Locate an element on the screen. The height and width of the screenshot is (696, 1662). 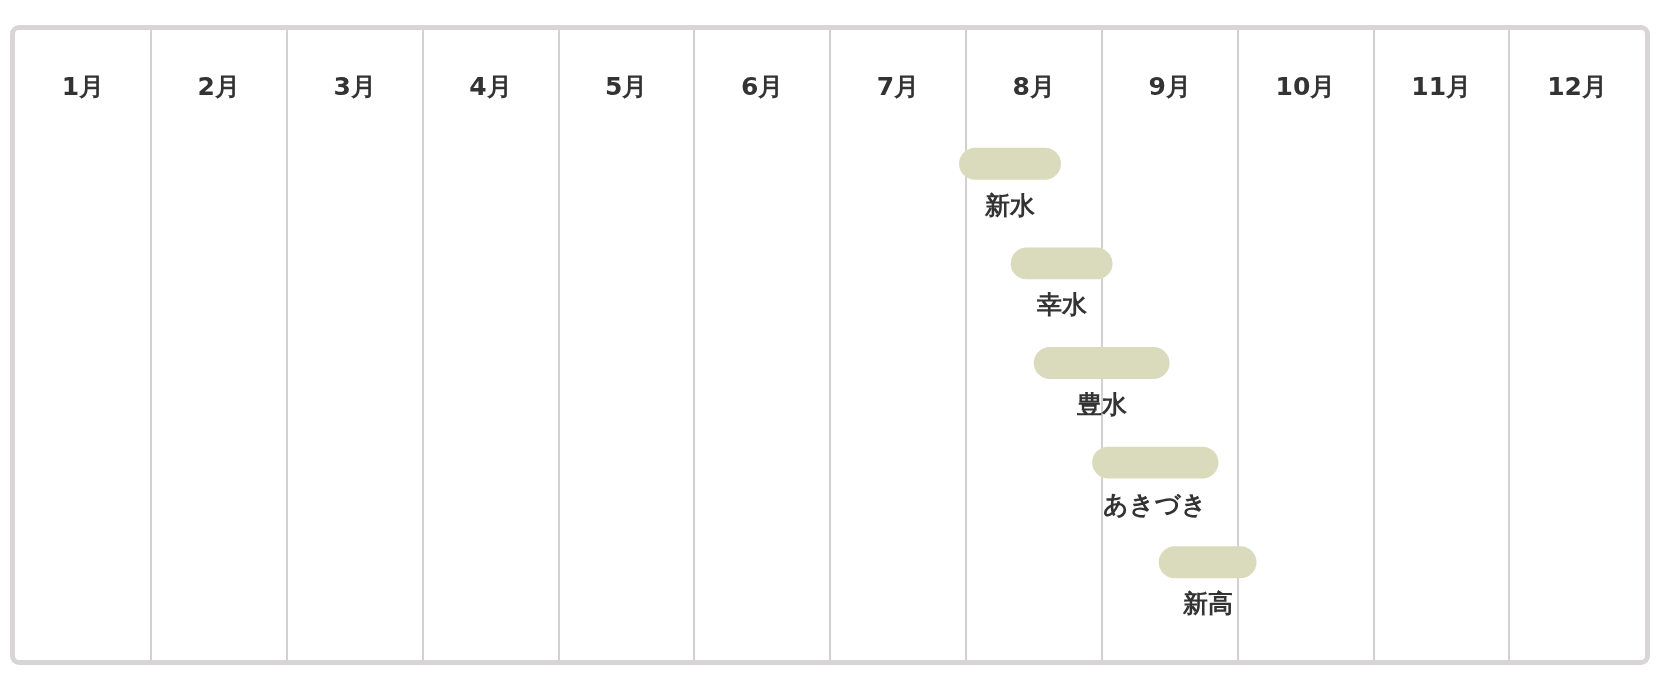
x-tick-label: 7月 is located at coordinates (898, 86).